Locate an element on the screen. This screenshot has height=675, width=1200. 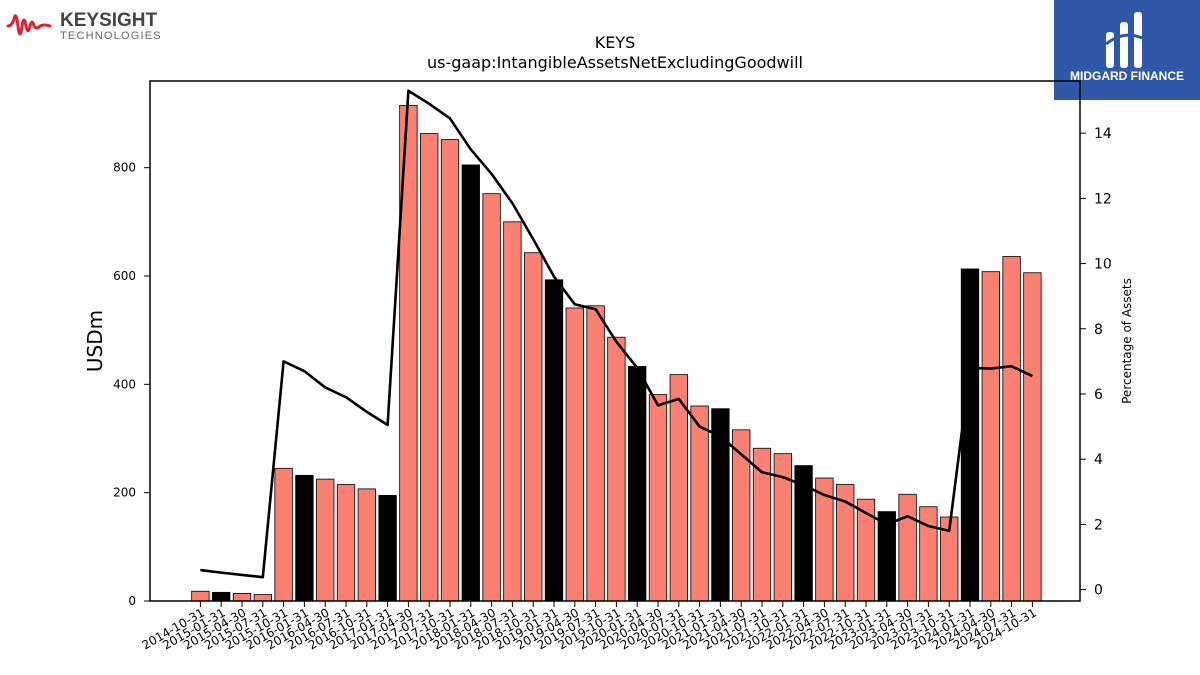
y-tick-label: 600 is located at coordinates (124, 276).